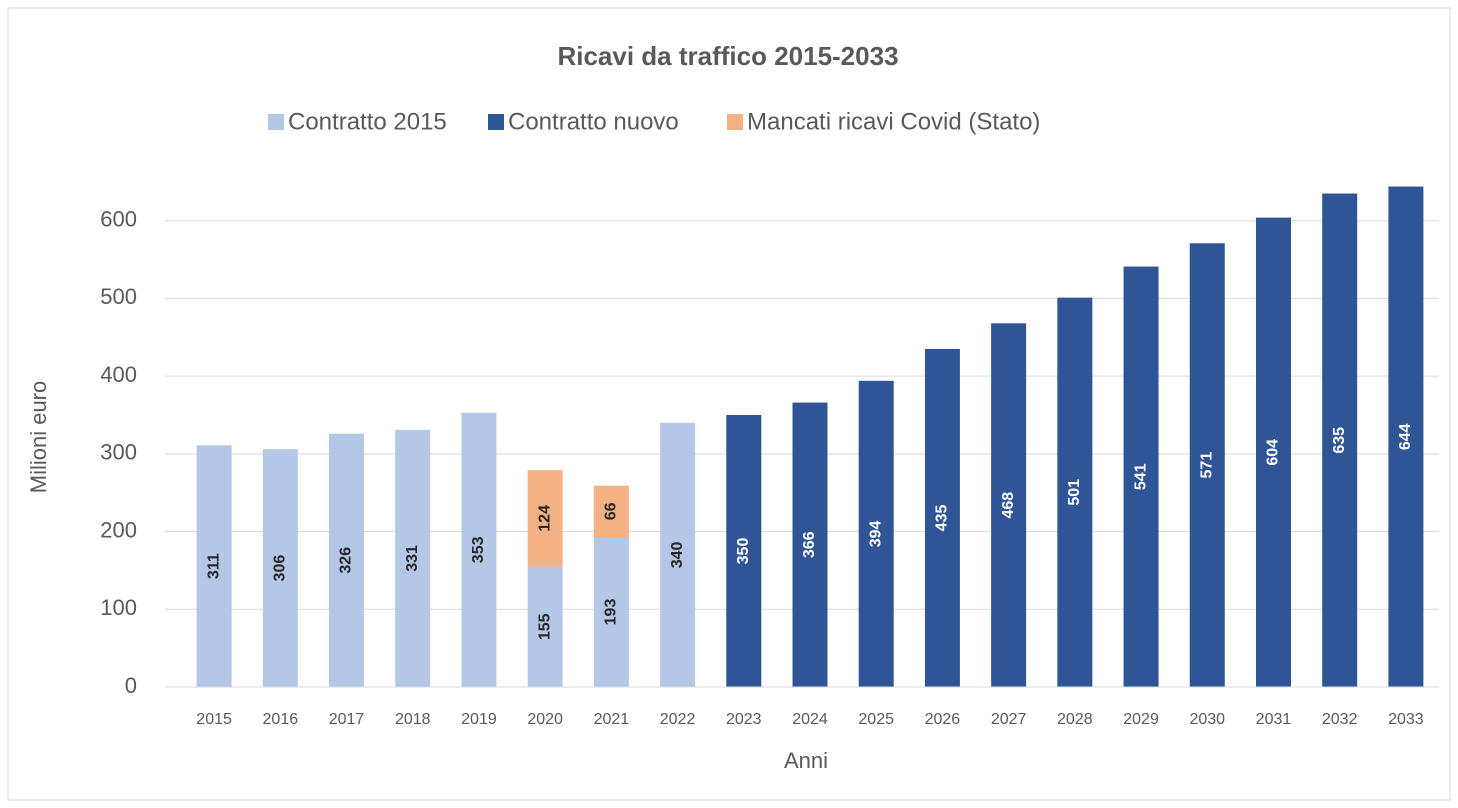 The image size is (1458, 808). I want to click on data-label: 306, so click(280, 568).